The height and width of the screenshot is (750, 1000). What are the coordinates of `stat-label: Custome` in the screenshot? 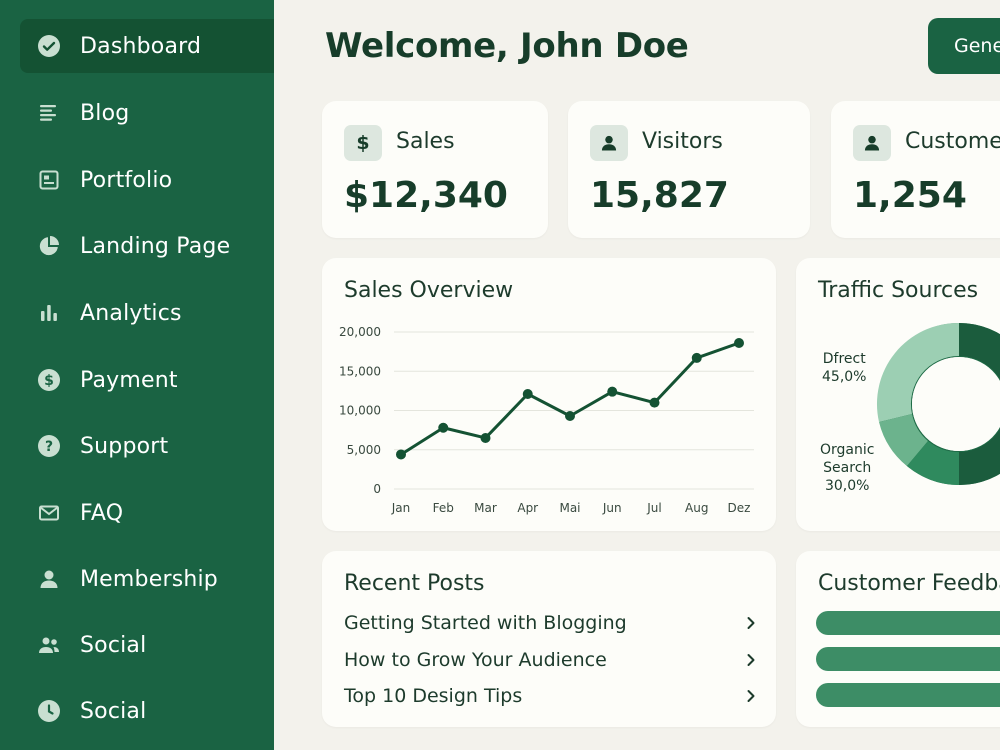 It's located at (952, 141).